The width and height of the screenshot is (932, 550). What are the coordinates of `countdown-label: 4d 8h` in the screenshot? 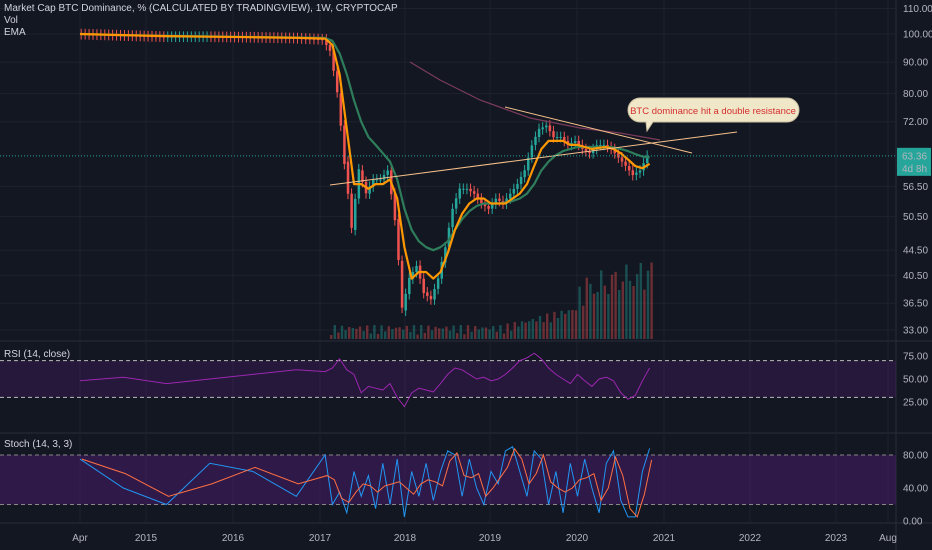 It's located at (914, 169).